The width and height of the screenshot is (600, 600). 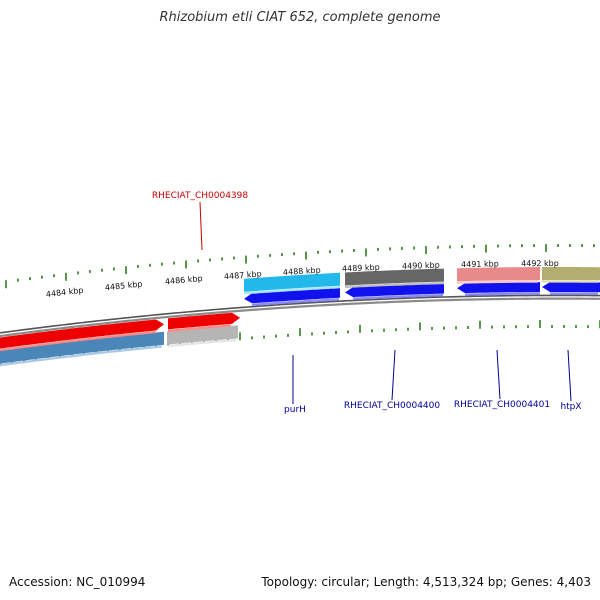 I want to click on ruler-tick-label: 4490 kbp, so click(x=421, y=266).